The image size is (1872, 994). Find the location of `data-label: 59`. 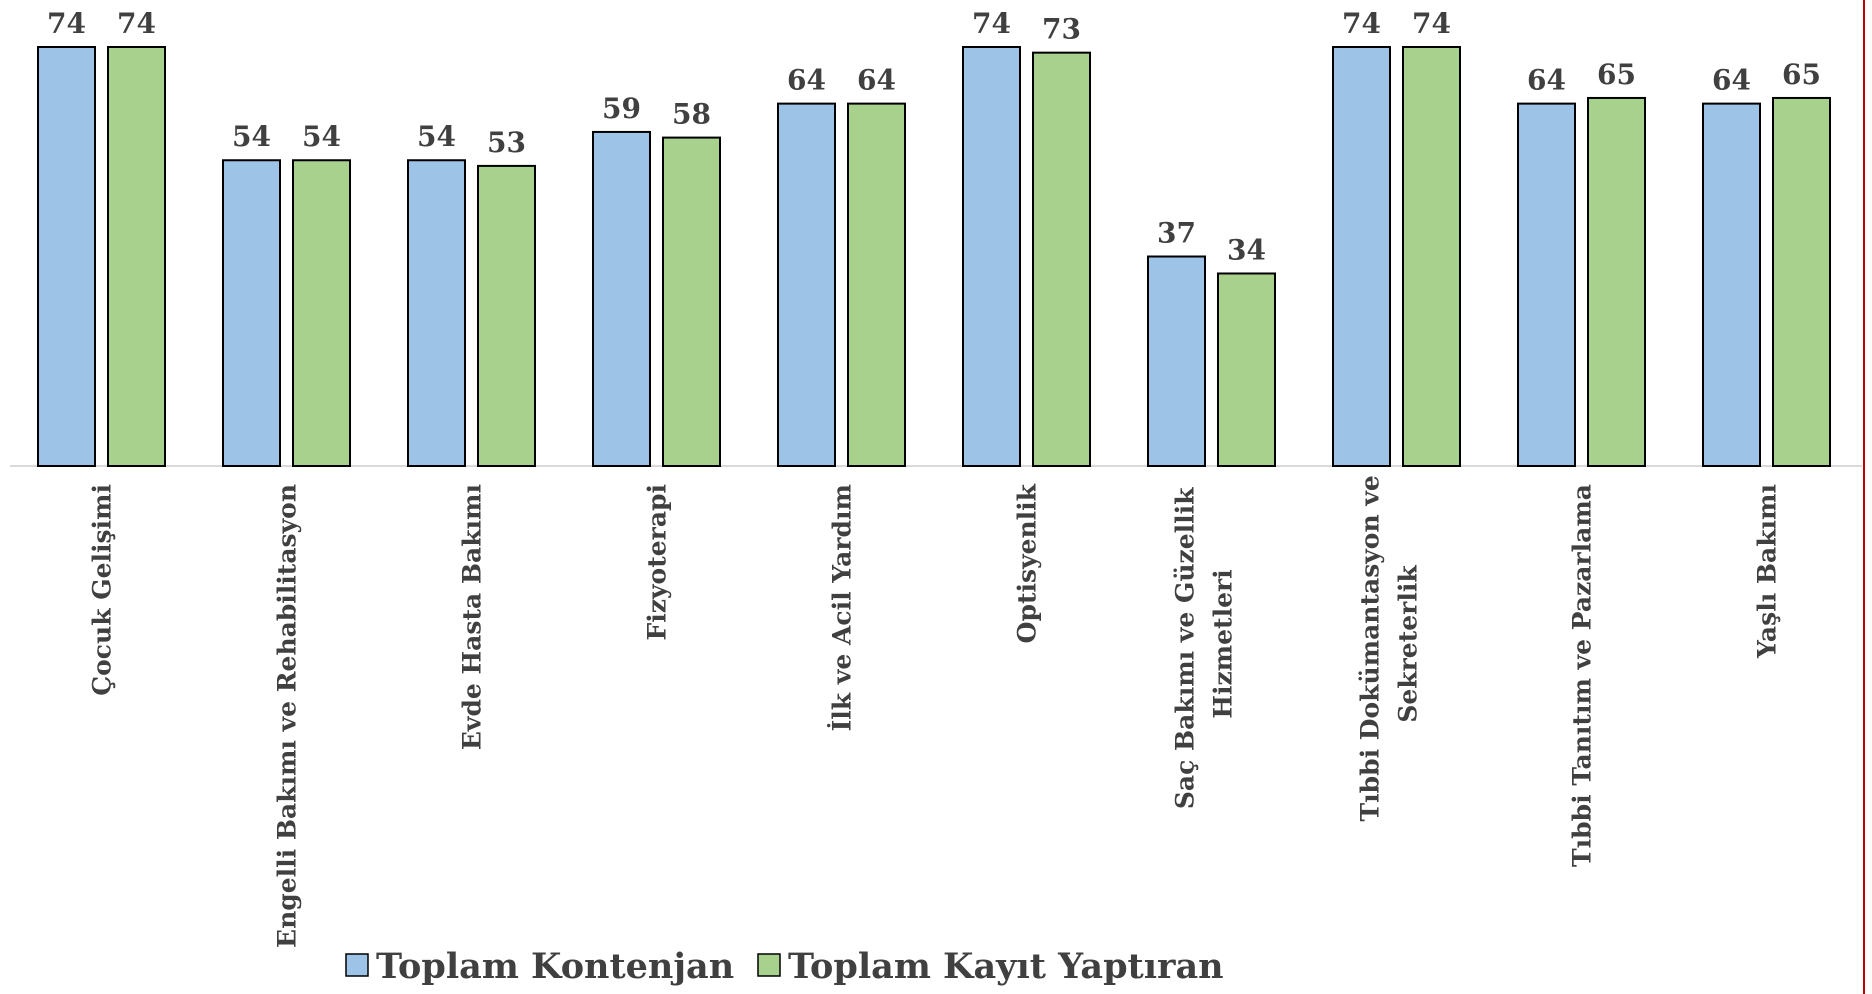

data-label: 59 is located at coordinates (621, 108).